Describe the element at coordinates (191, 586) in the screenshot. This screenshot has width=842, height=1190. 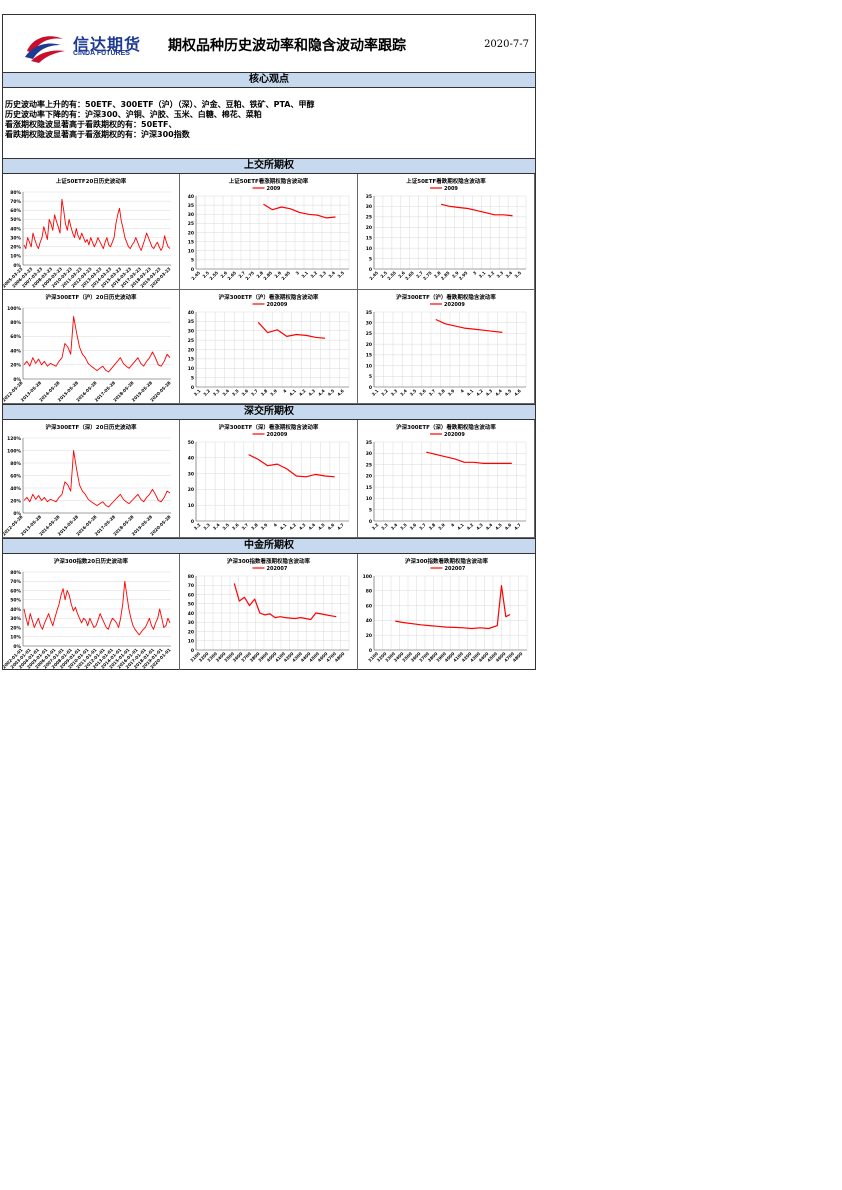
I see `y-tick-label: 70` at that location.